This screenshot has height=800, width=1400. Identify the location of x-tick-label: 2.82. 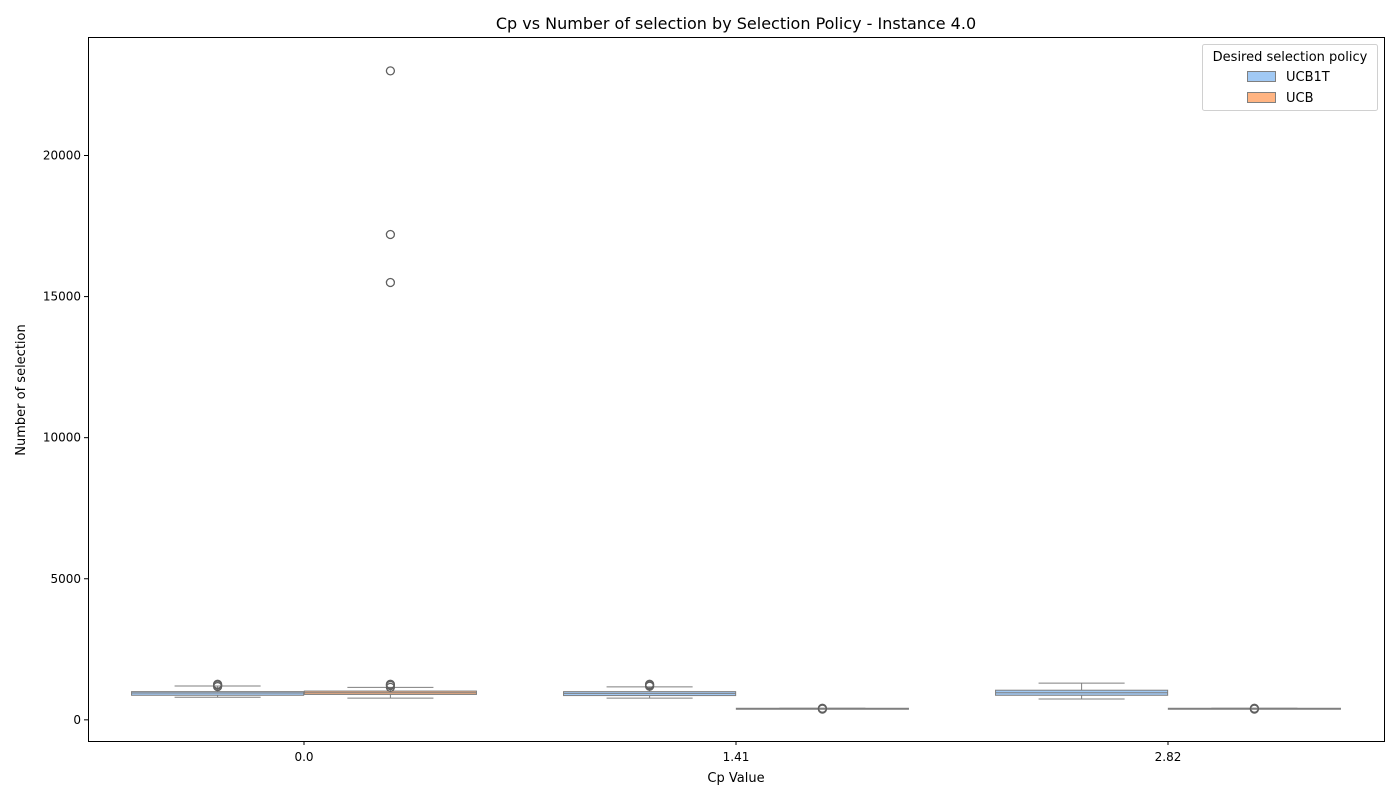
(1168, 757).